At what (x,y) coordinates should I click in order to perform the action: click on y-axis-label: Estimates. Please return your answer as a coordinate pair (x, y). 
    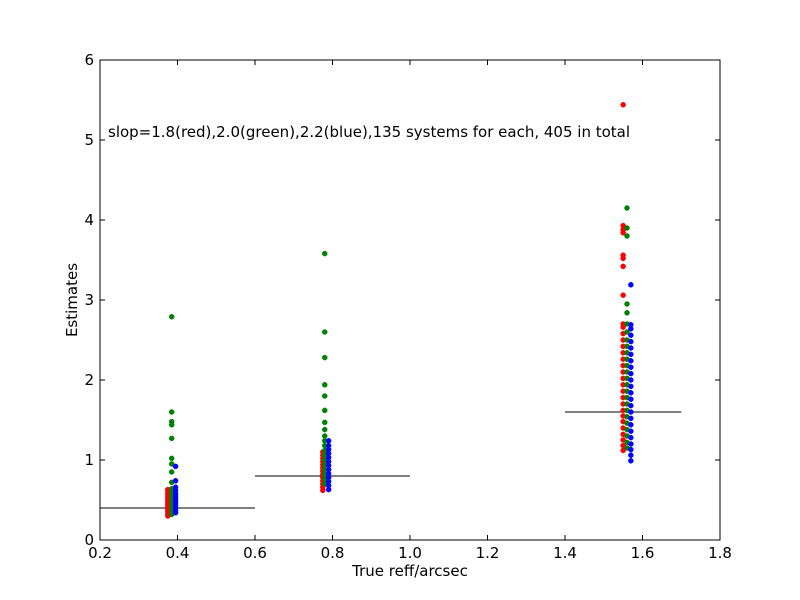
    Looking at the image, I should click on (72, 300).